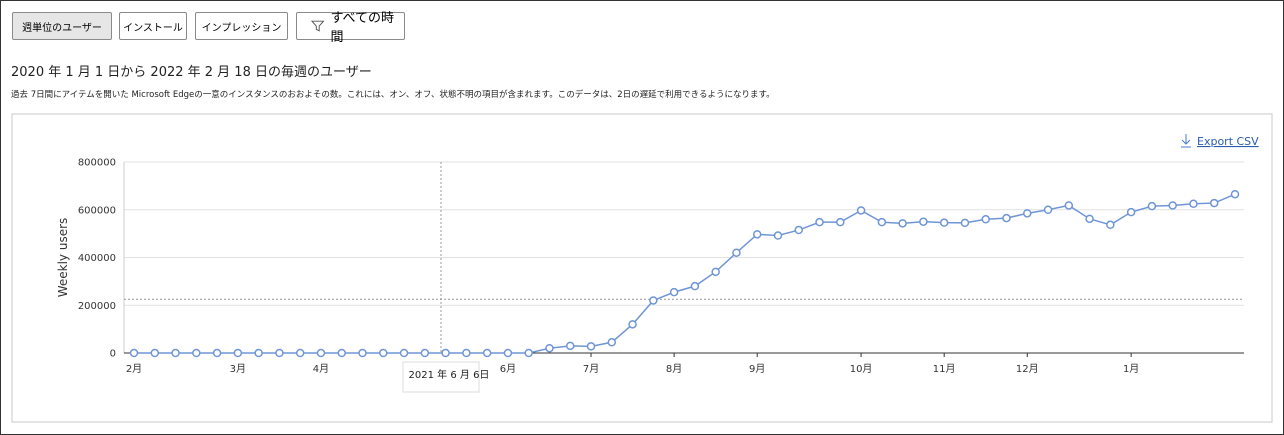 This screenshot has height=435, width=1284. I want to click on heading: 2020 年 1 月 1 日から 2022 年 2 月 18 日の毎週のユーザー, so click(191, 72).